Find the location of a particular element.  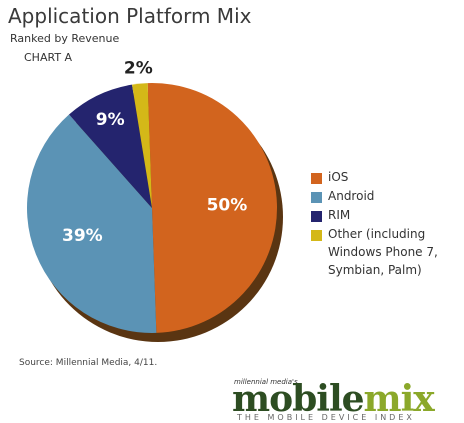

logo-part: mix is located at coordinates (399, 399).